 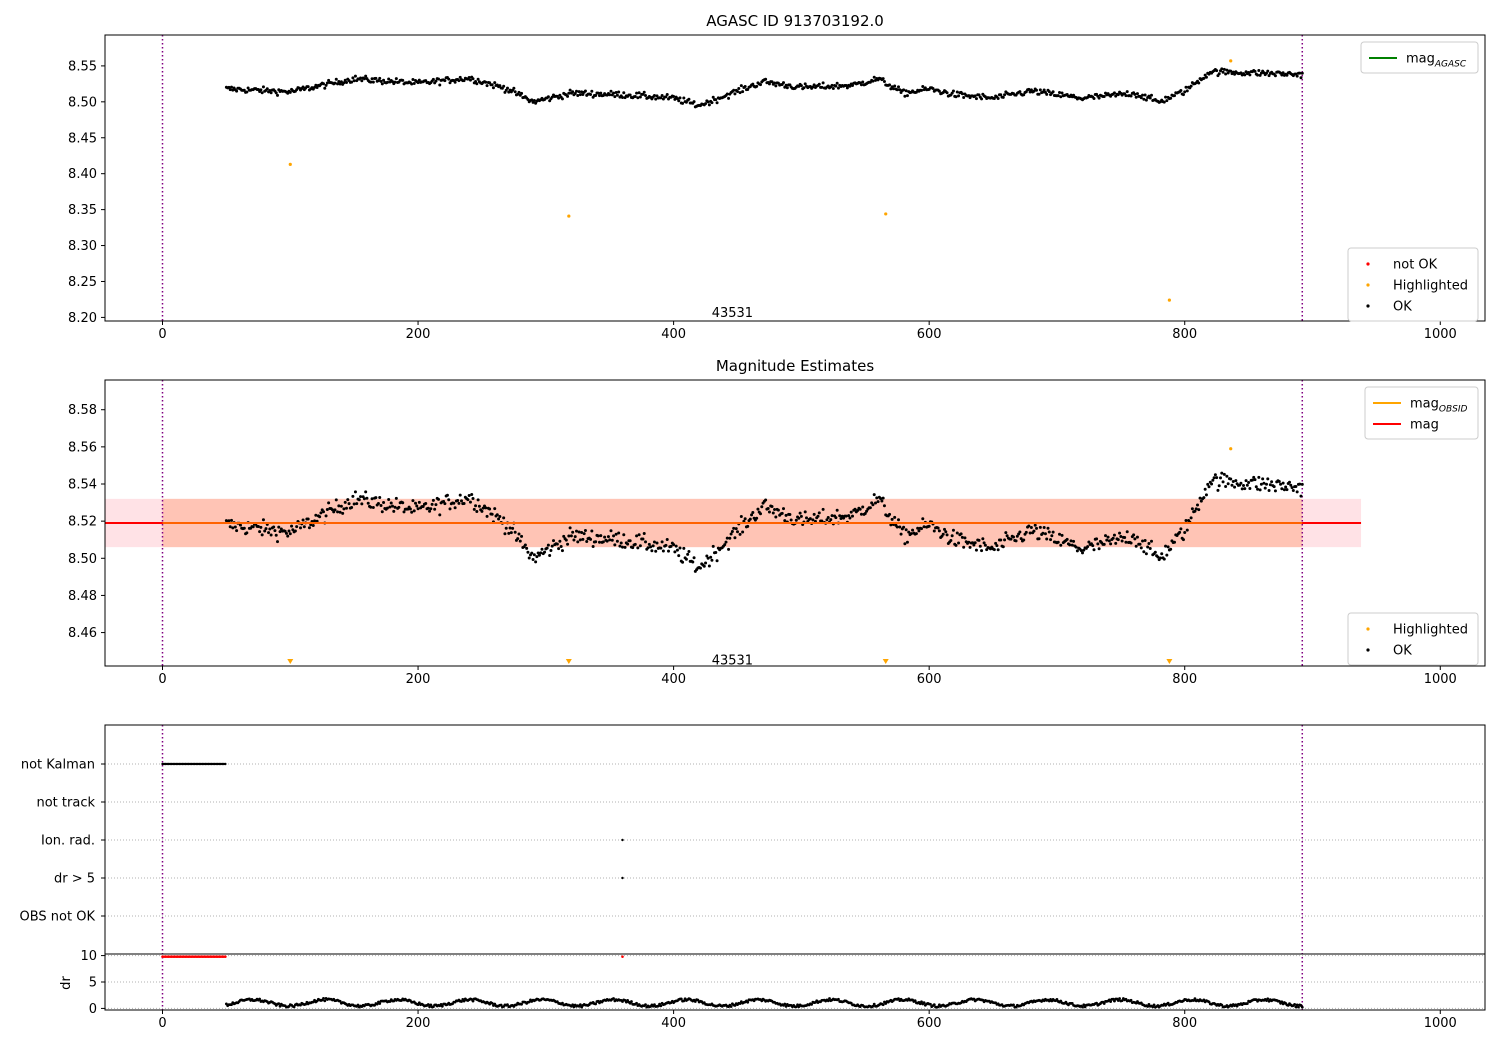 What do you see at coordinates (68, 841) in the screenshot?
I see `flag-label: Ion. rad.` at bounding box center [68, 841].